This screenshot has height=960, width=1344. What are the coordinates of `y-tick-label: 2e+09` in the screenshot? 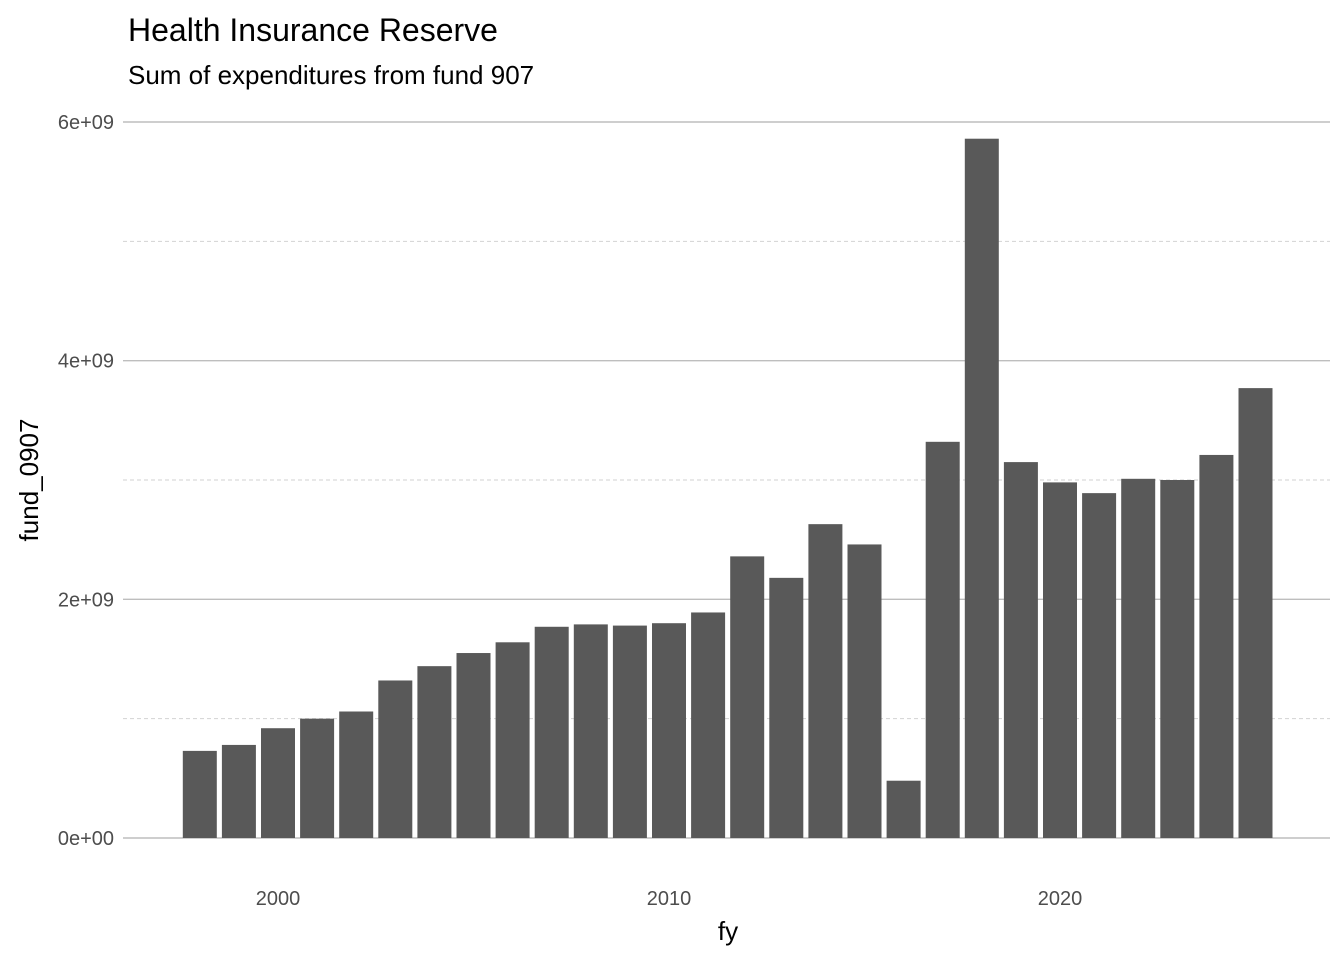 It's located at (86, 600).